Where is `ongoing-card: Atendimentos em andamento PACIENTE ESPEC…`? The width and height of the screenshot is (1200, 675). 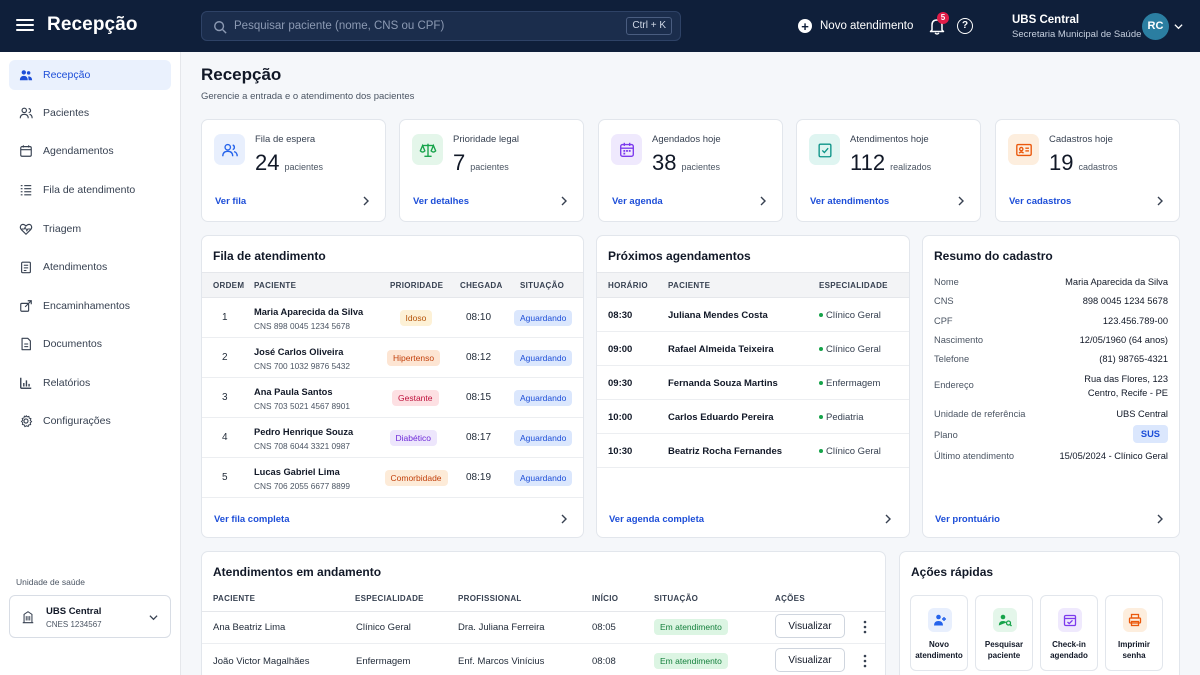
ongoing-card: Atendimentos em andamento PACIENTE ESPEC… is located at coordinates (543, 613).